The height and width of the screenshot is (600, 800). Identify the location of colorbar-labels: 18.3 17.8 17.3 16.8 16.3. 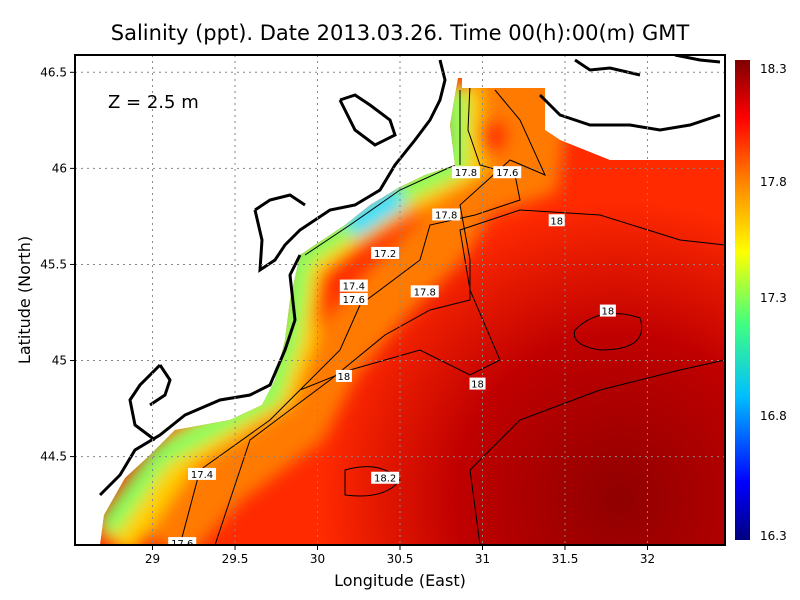
(773, 302).